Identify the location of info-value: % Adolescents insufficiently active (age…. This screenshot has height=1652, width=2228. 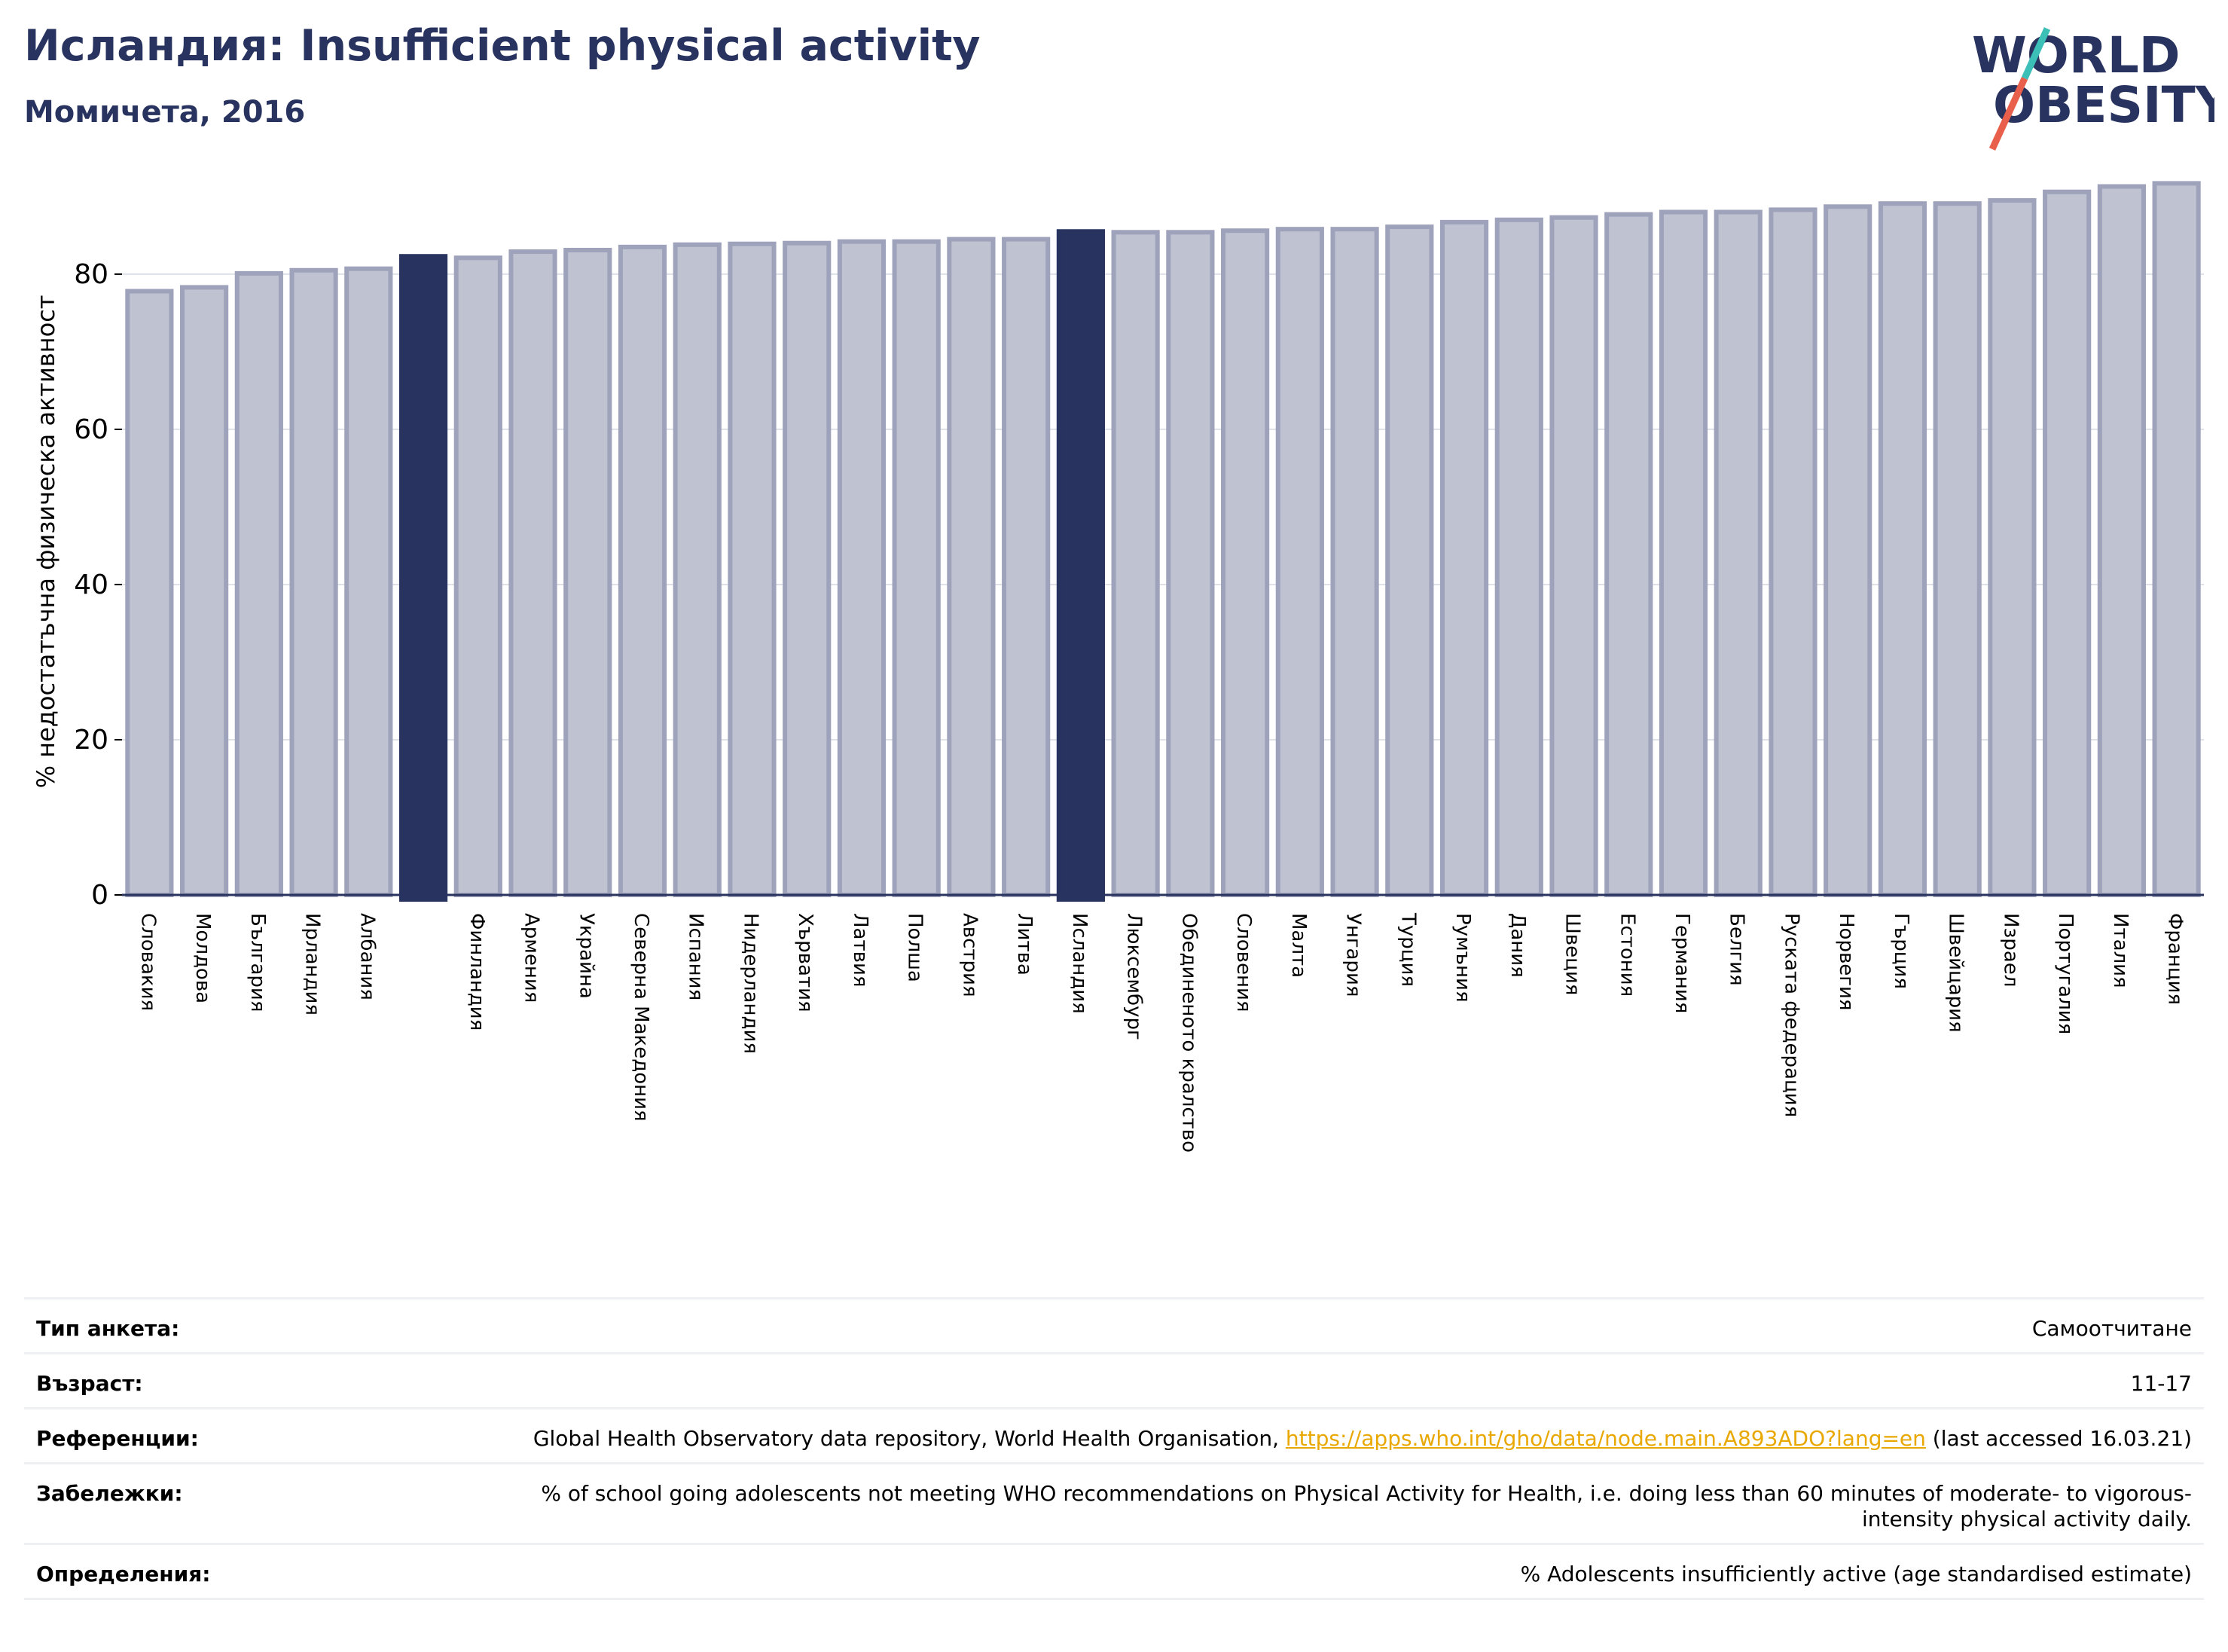
(1856, 1574).